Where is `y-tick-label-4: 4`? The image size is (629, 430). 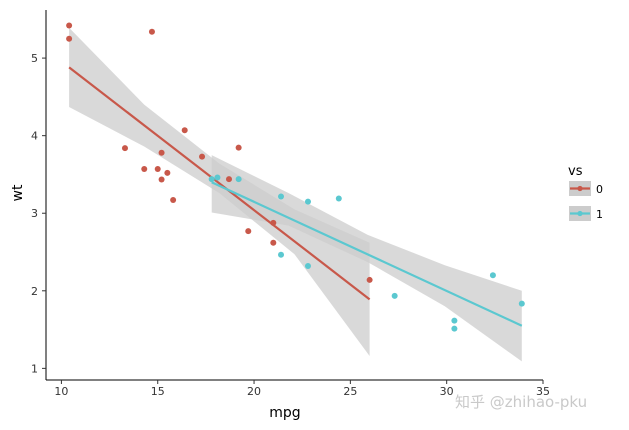
y-tick-label-4: 4 is located at coordinates (34, 136).